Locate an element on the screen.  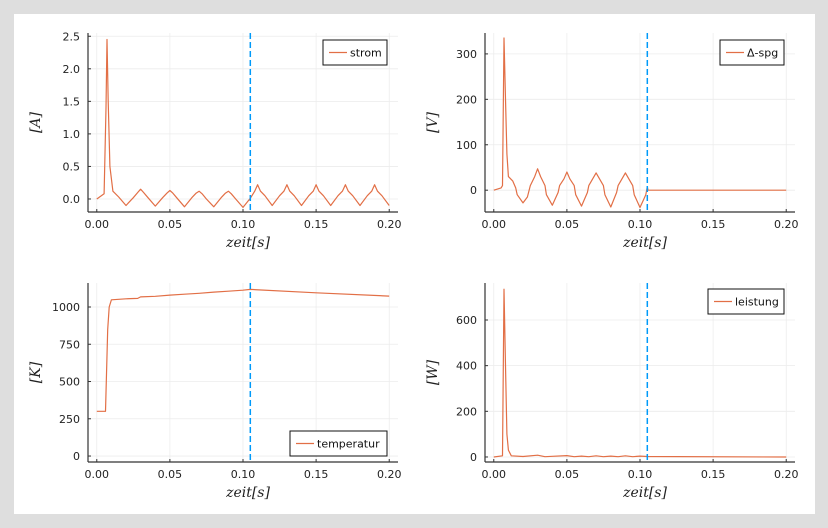
y-axis-label: [W] is located at coordinates (433, 372).